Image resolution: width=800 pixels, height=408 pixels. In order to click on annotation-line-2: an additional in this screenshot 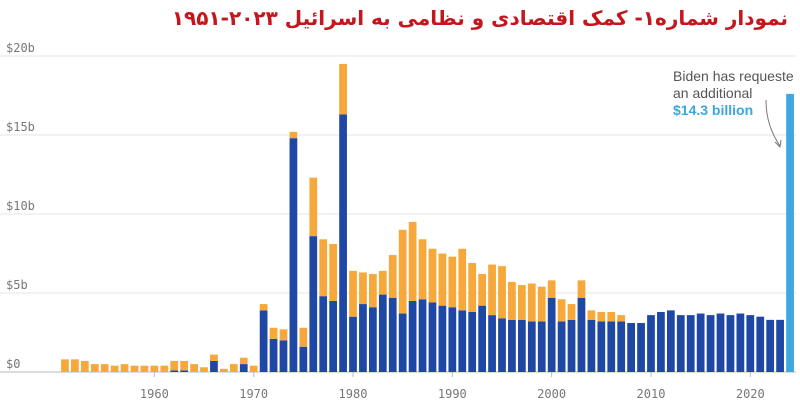, I will do `click(713, 93)`.